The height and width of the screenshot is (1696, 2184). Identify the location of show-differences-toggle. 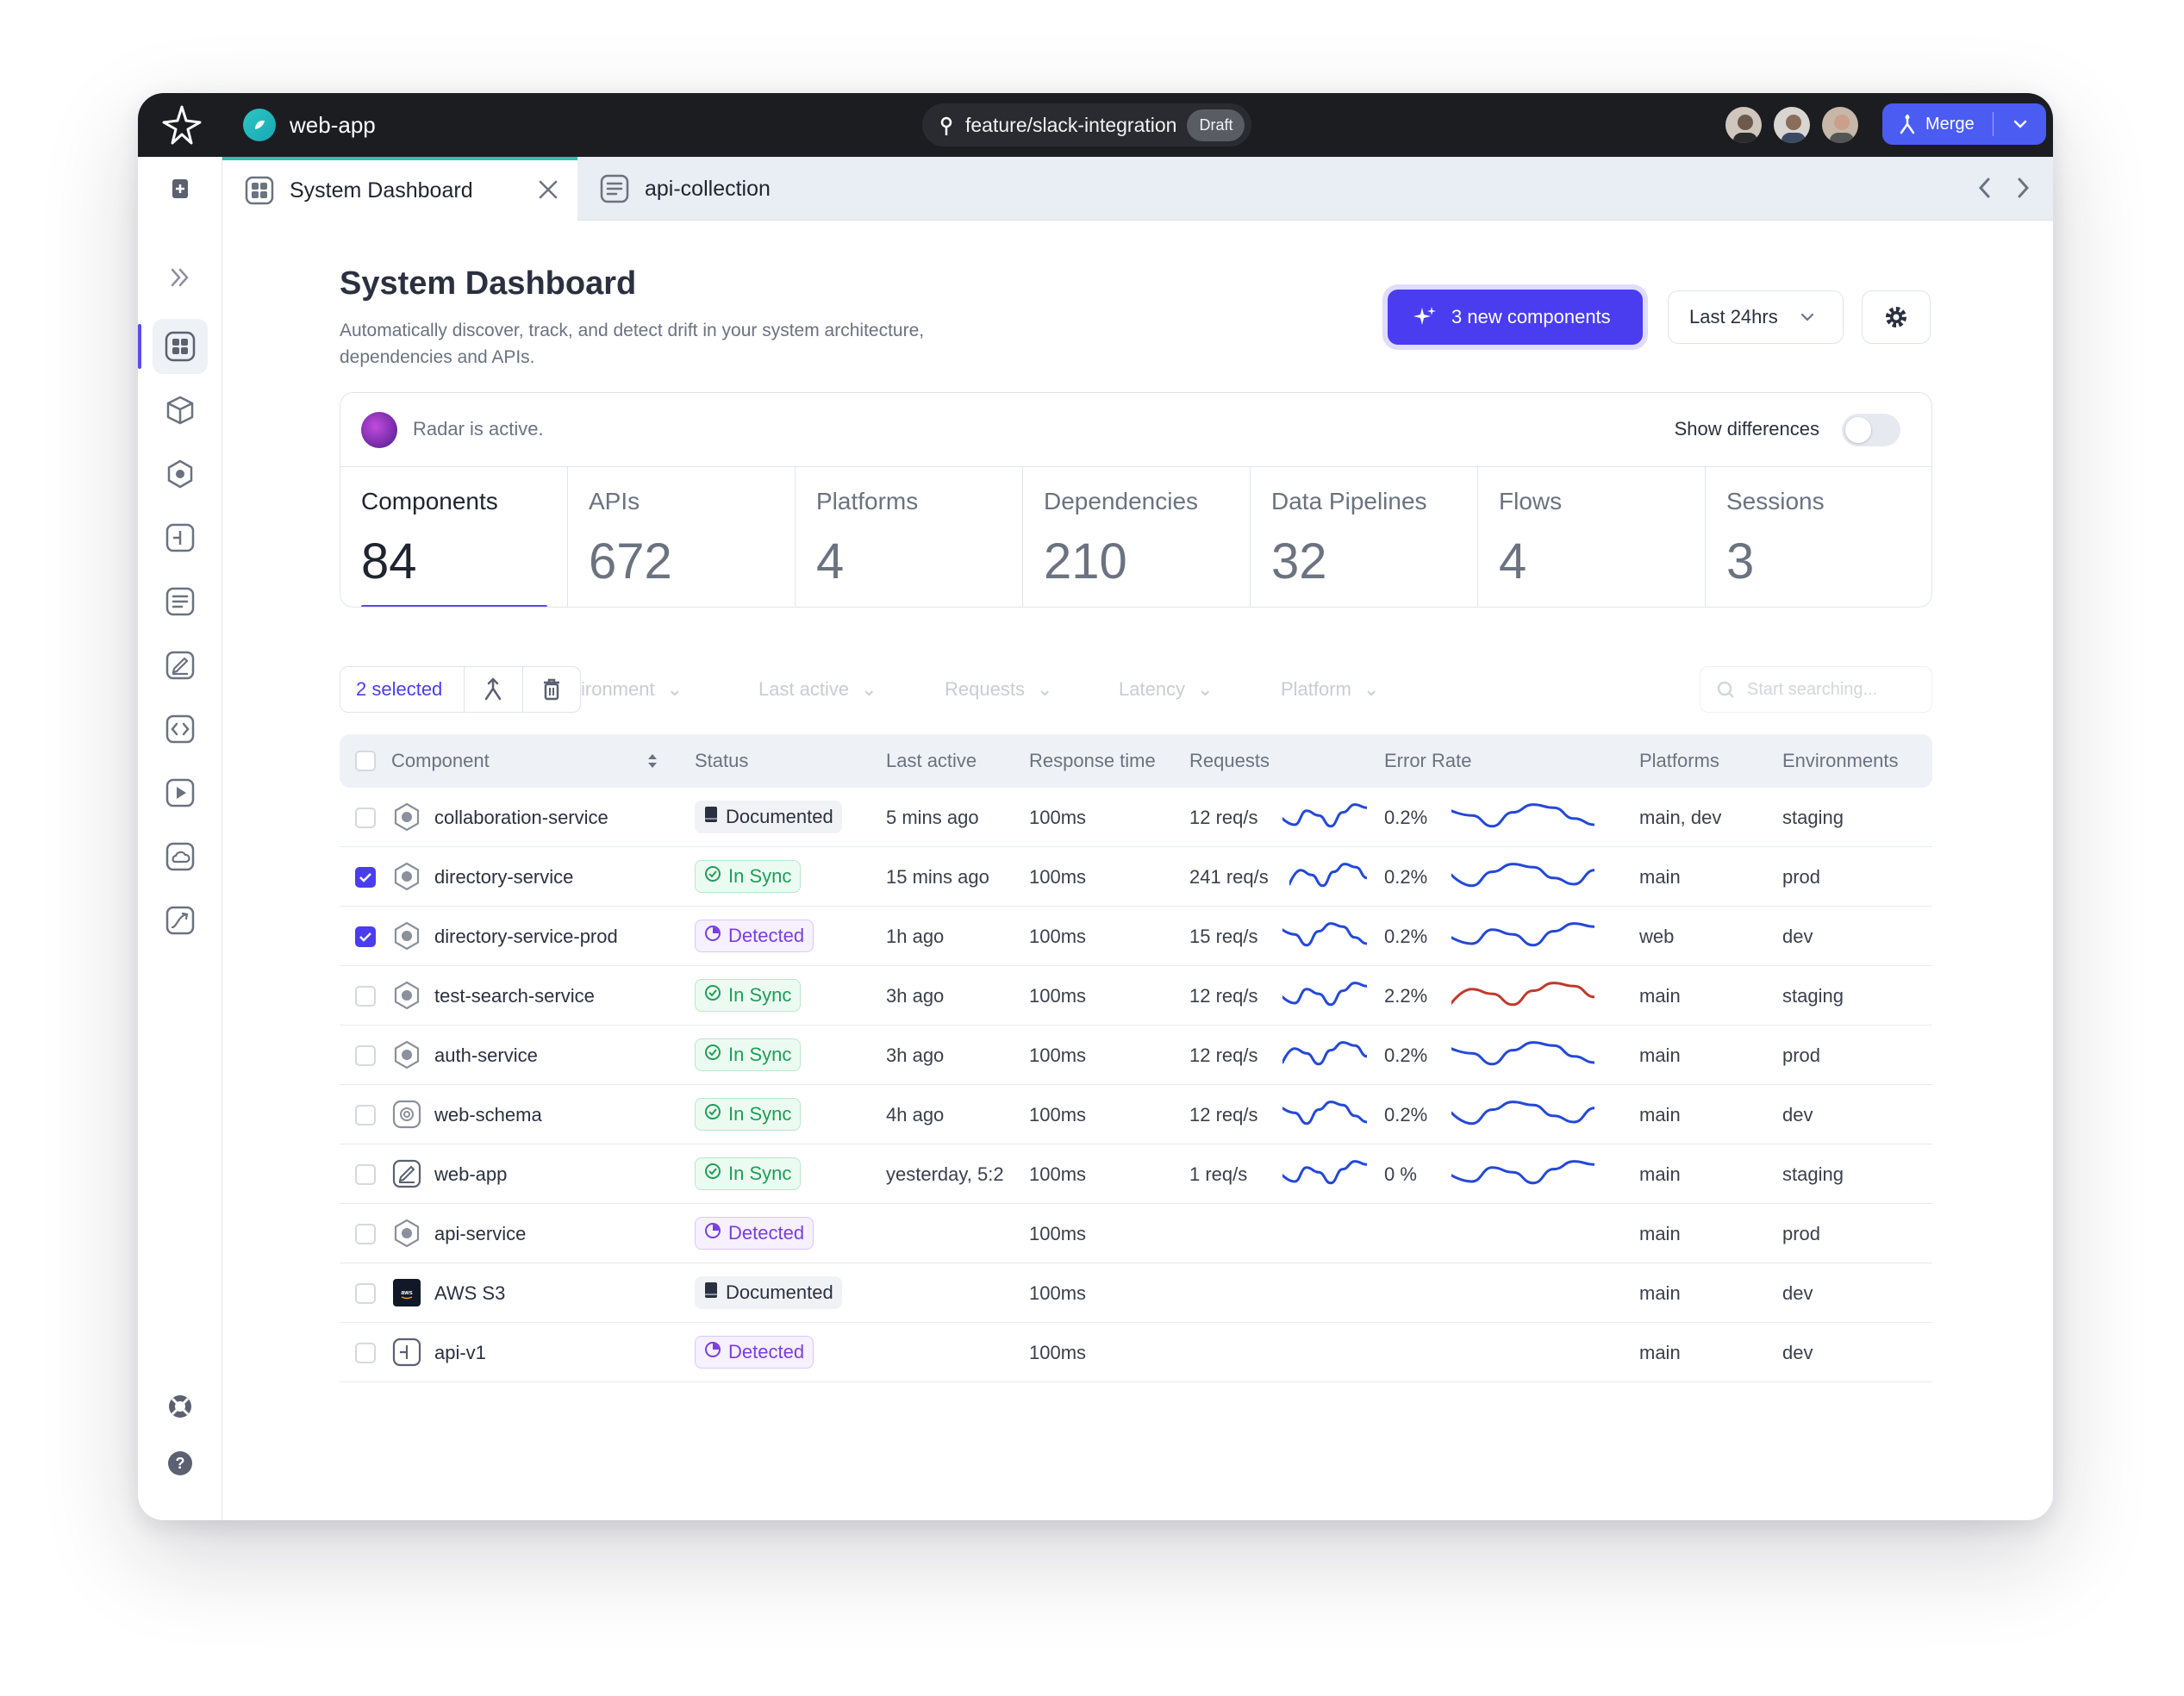
(1871, 430).